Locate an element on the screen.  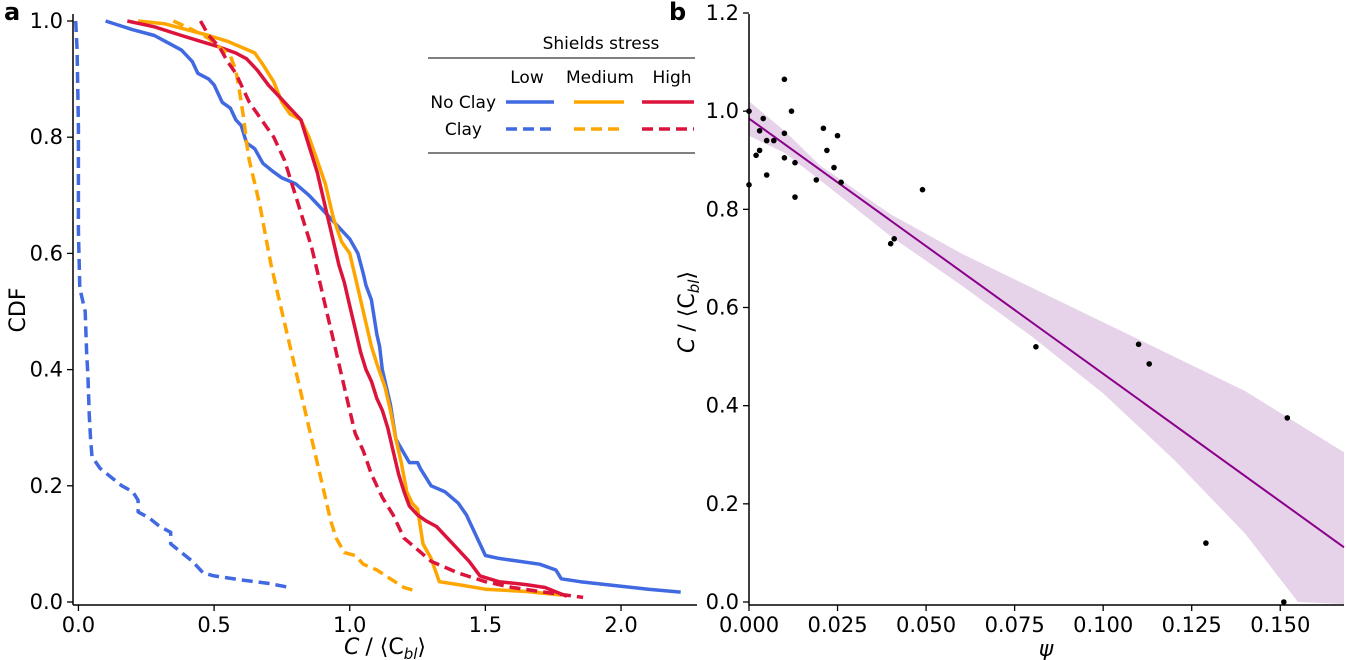
a-y-tick-label: 0.2 is located at coordinates (46, 486).